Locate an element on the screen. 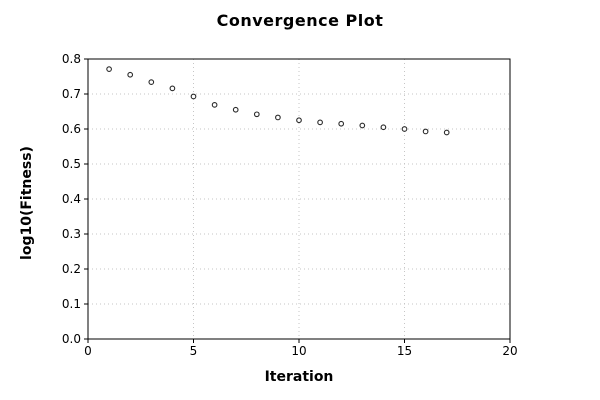  x-tick-label: 10 is located at coordinates (298, 351).